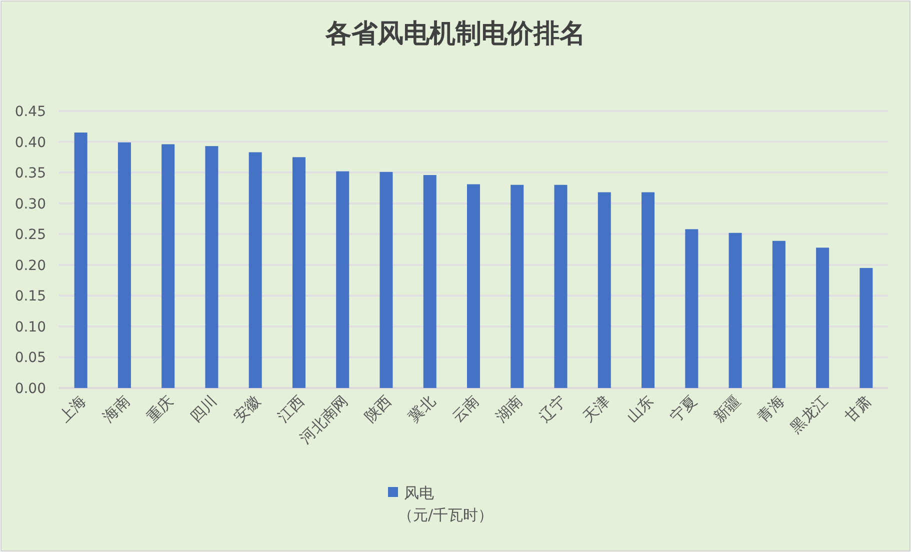 This screenshot has height=552, width=911. I want to click on y-tick-label: 0.15, so click(30, 296).